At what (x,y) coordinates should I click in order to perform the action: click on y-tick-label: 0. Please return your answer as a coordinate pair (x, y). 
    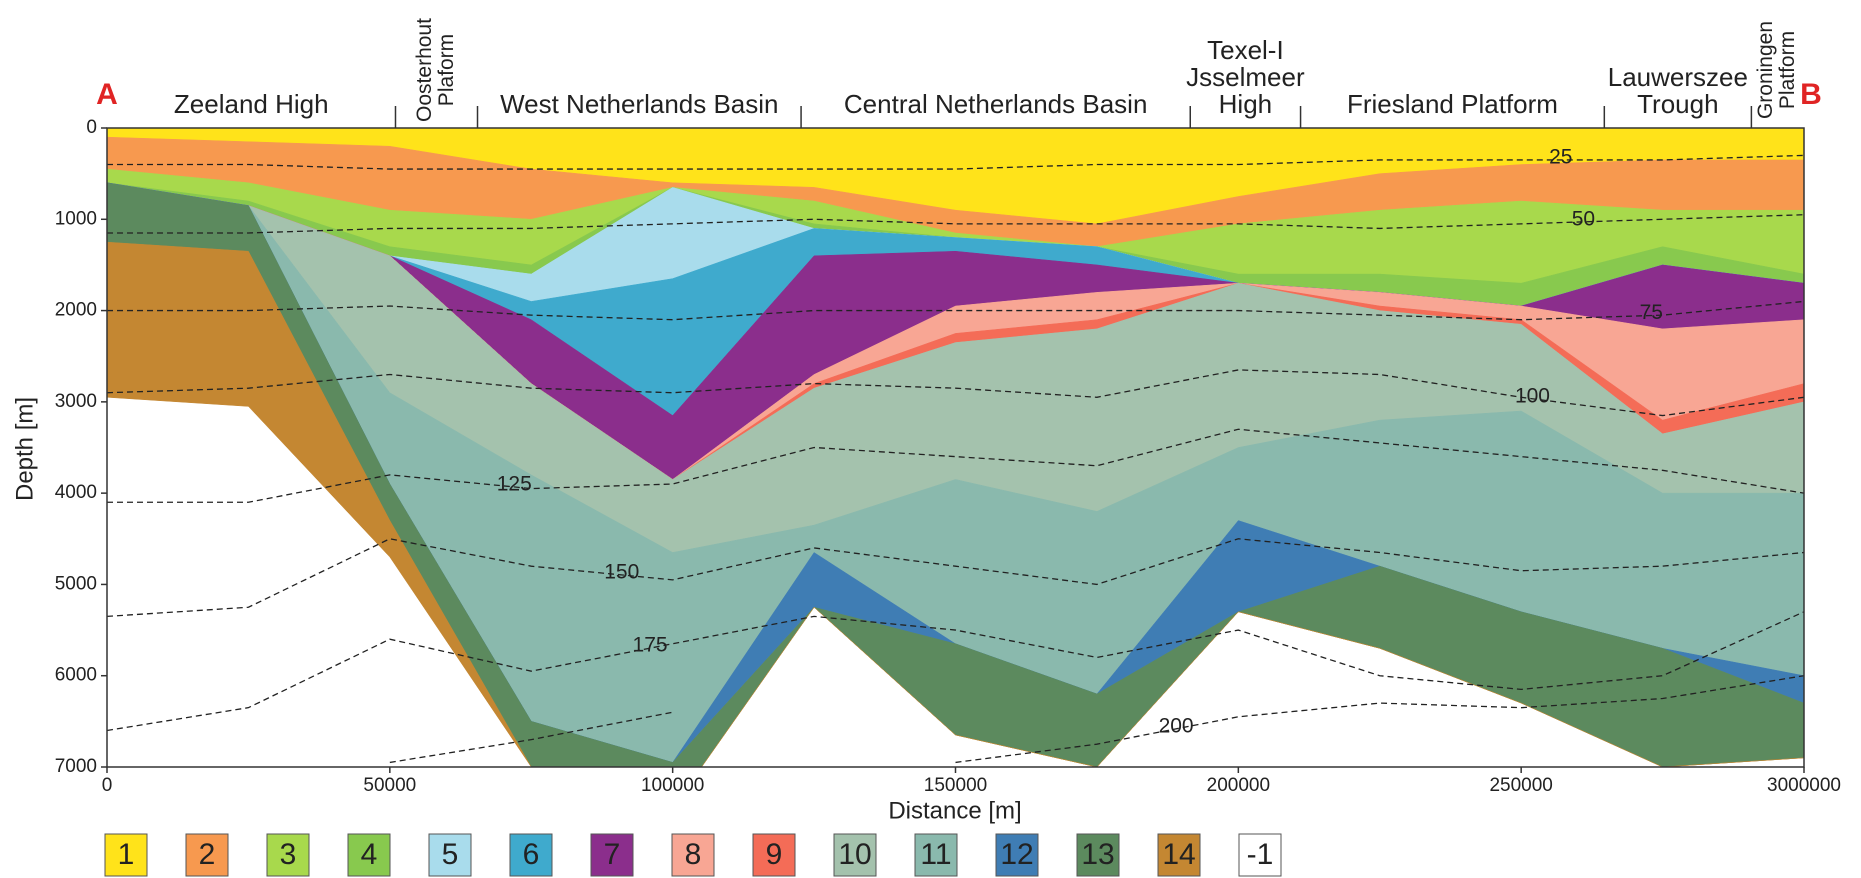
    Looking at the image, I should click on (91, 127).